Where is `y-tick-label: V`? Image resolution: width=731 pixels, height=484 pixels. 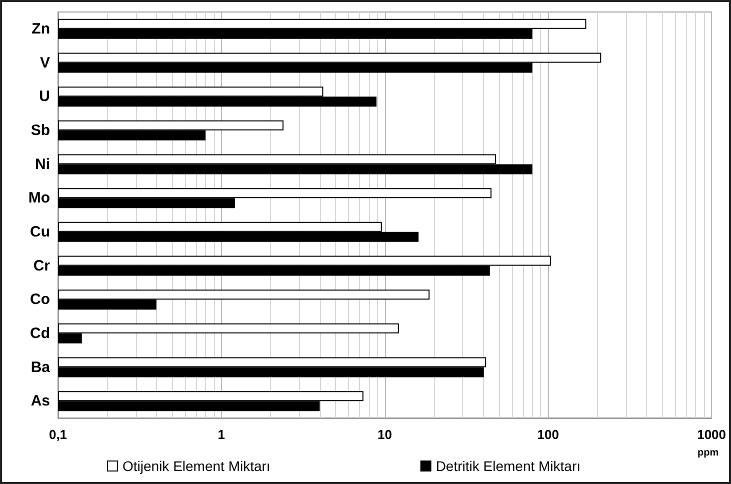
y-tick-label: V is located at coordinates (45, 63).